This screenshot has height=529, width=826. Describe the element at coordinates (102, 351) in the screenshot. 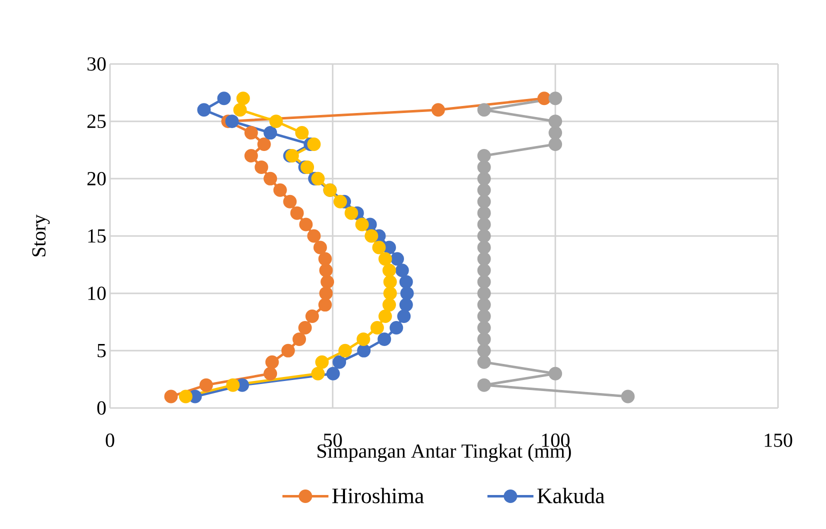

I see `y-tick-label: 5` at that location.